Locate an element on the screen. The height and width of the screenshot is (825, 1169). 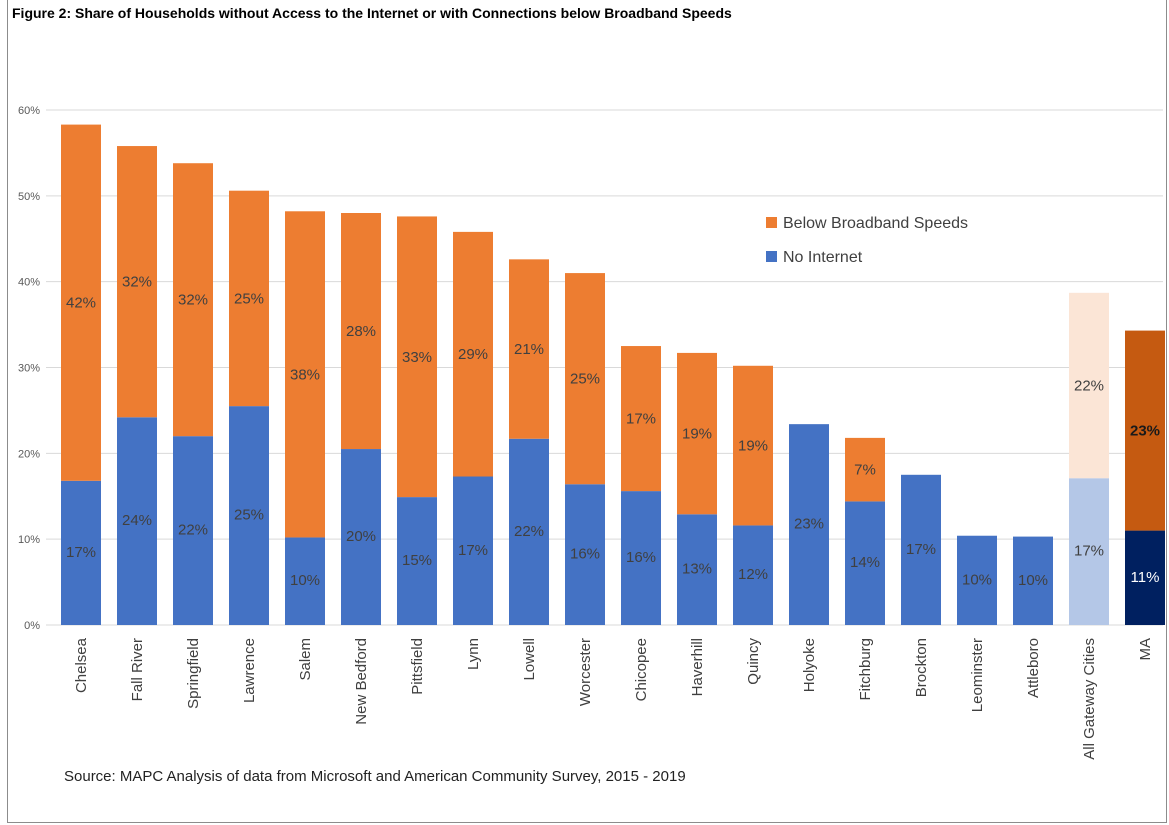
data-label-below-broadband: 21% is located at coordinates (529, 349).